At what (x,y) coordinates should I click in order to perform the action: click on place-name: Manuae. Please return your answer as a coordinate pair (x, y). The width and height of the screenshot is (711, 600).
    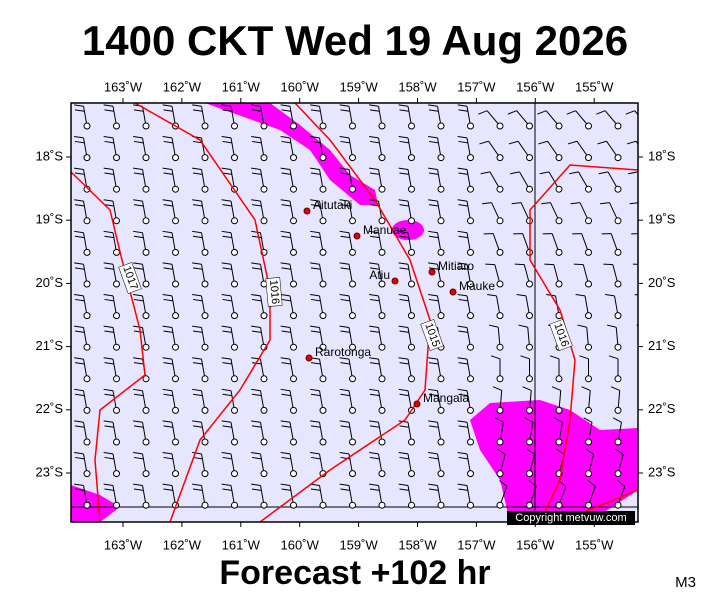
    Looking at the image, I should click on (385, 230).